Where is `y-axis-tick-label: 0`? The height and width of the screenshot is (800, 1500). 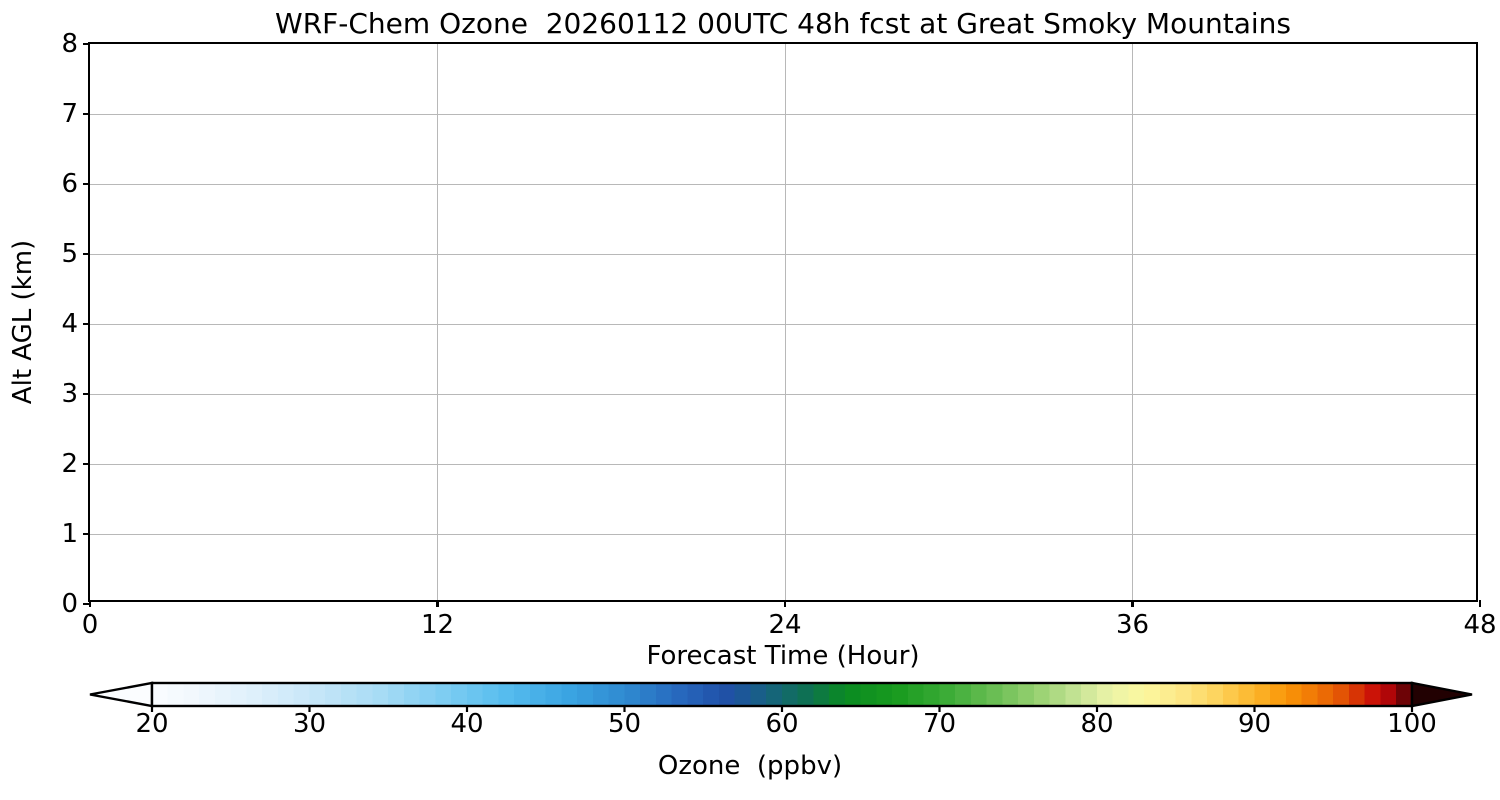 y-axis-tick-label: 0 is located at coordinates (69, 604).